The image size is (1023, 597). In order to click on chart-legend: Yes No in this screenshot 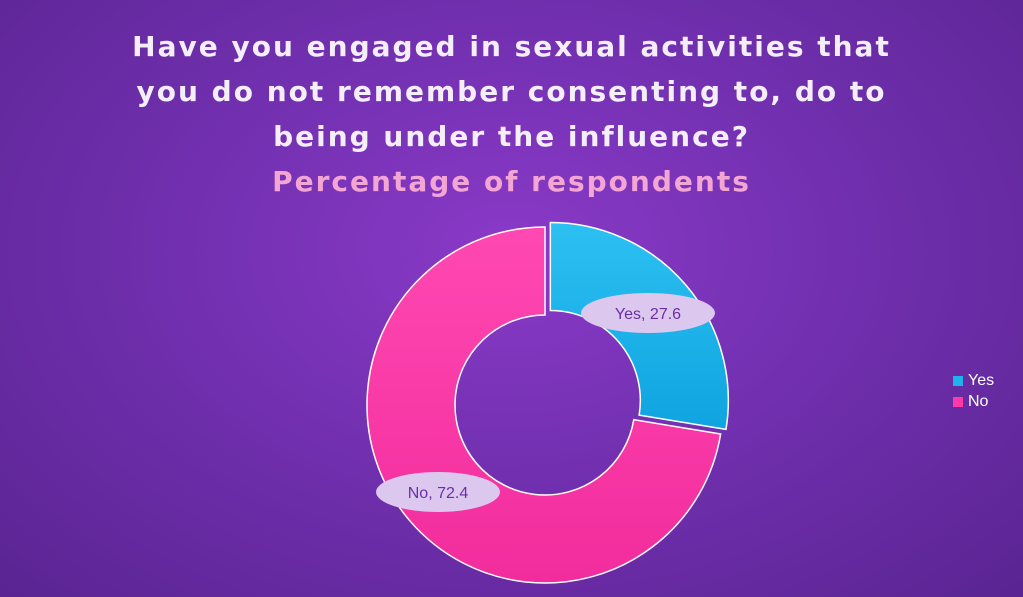, I will do `click(973, 391)`.